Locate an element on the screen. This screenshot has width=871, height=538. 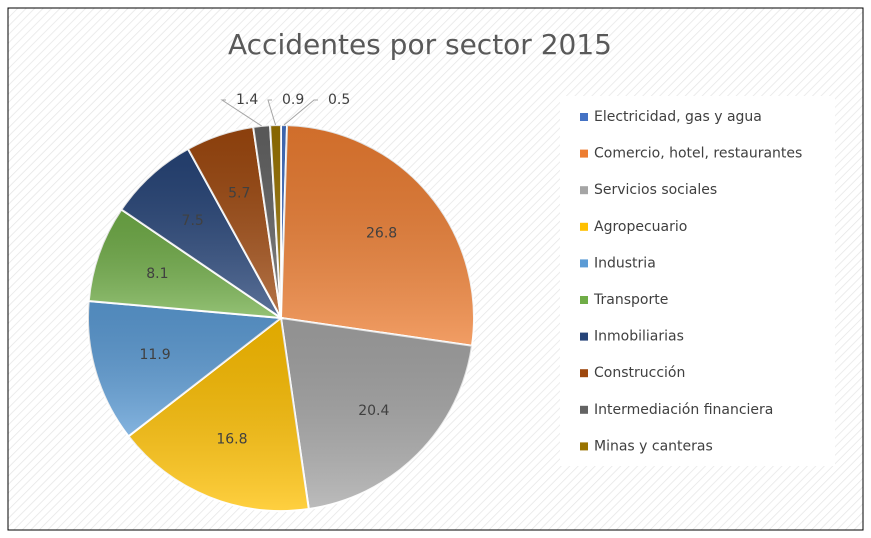
legend-label: Comercio, hotel, restaurantes is located at coordinates (698, 154).